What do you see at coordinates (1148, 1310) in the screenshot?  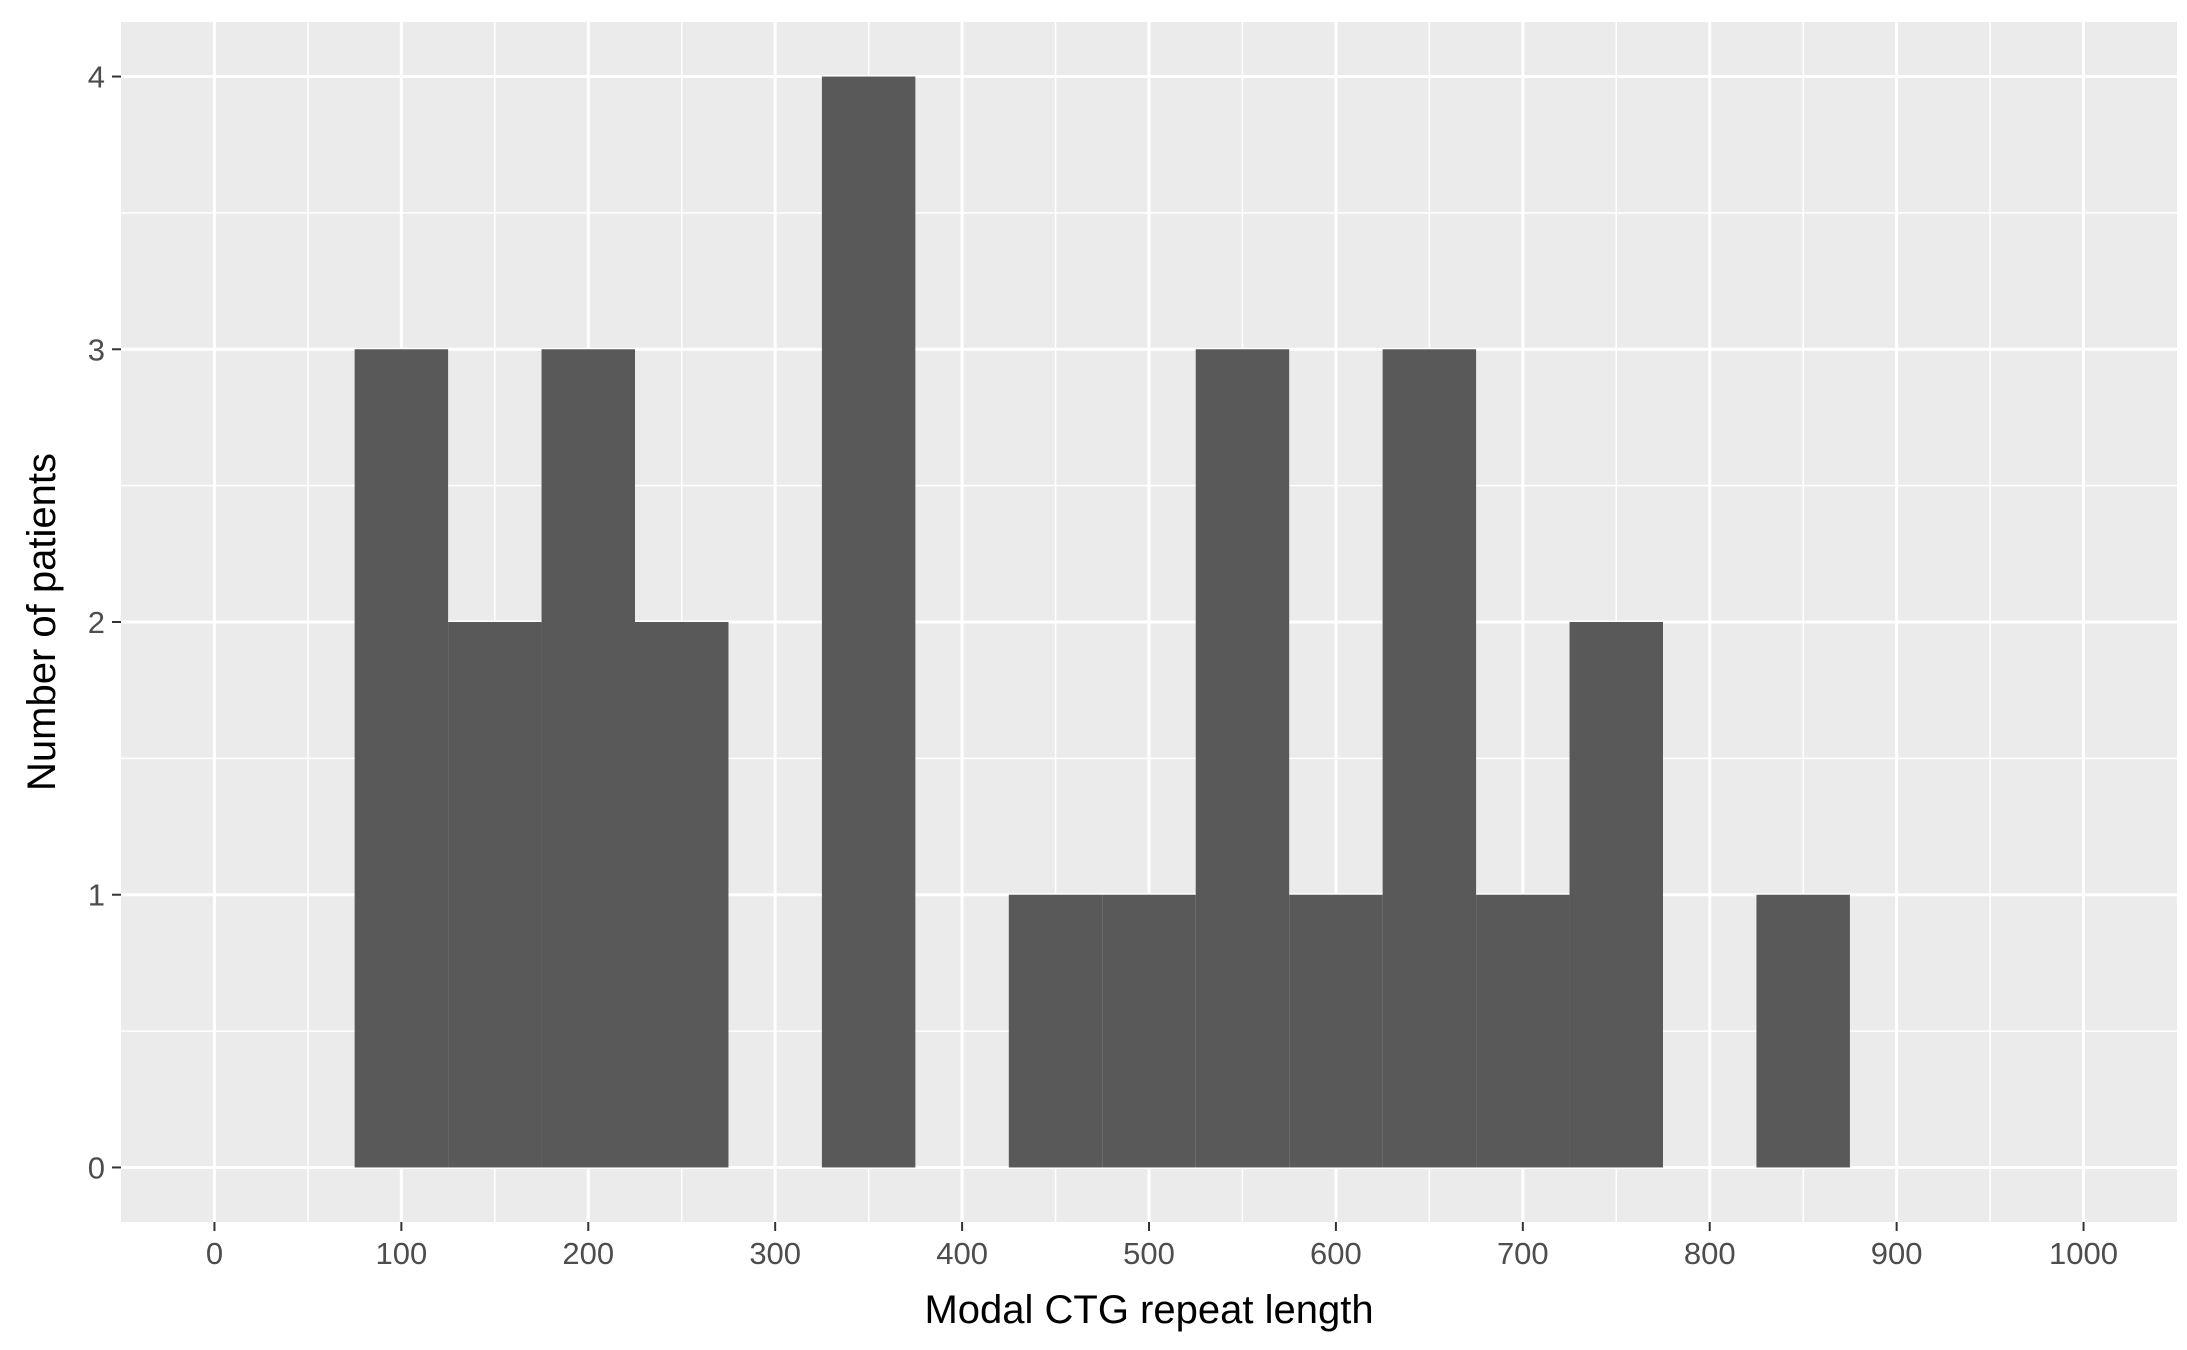 I see `x-axis-title: Modal CTG repeat length` at bounding box center [1148, 1310].